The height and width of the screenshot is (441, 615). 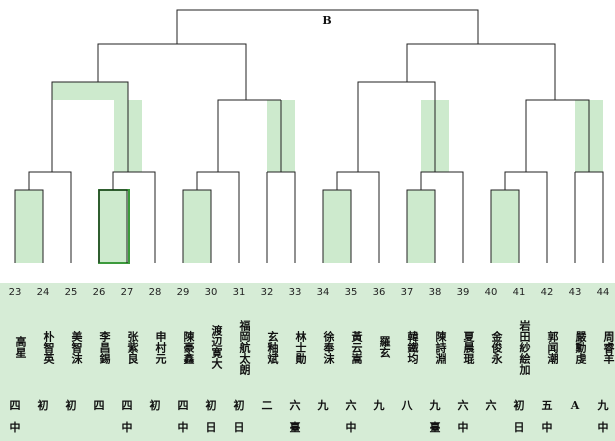 I want to click on player-column: 34 徐奉沫九, so click(x=323, y=362).